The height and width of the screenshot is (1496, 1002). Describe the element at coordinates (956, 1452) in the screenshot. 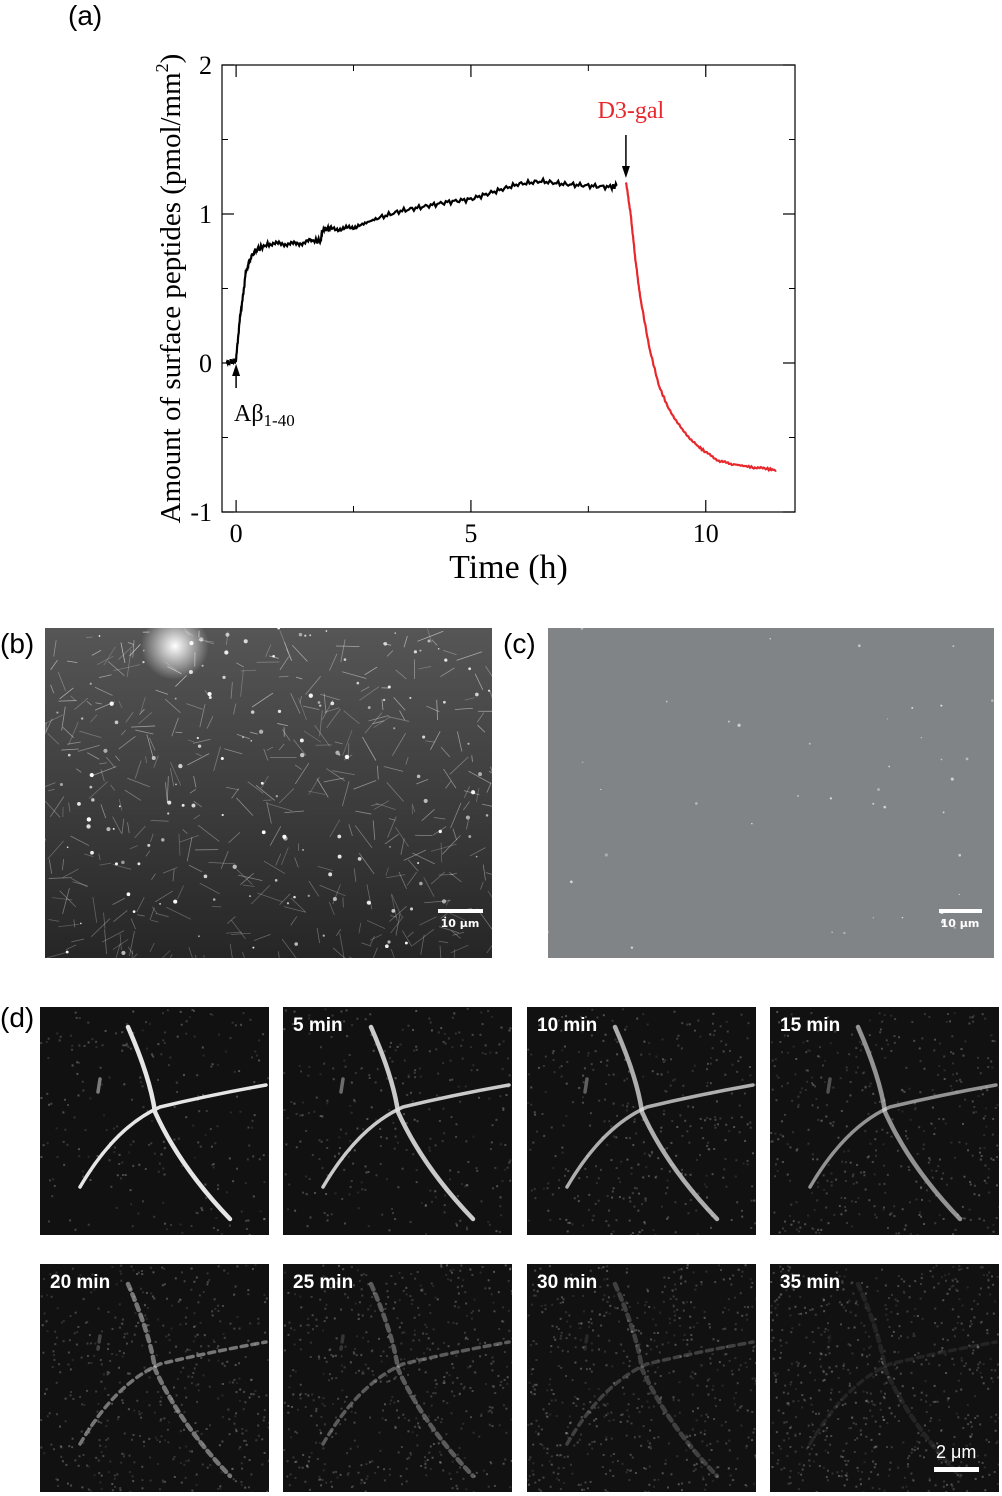

I see `scale-label-d: 2 μm` at that location.